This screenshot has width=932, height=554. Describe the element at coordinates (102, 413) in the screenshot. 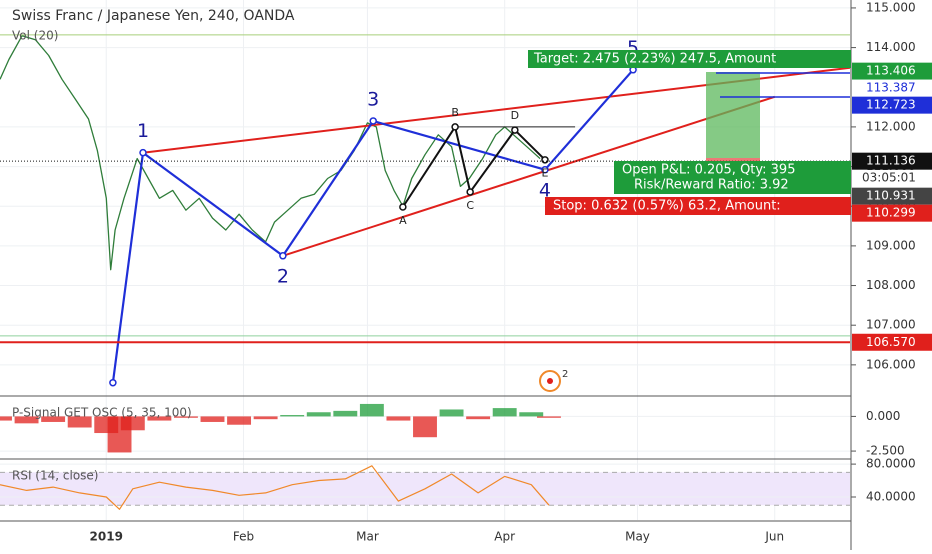

I see `oscillator-label: P-Signal GET OSC (5, 35, 100)` at that location.